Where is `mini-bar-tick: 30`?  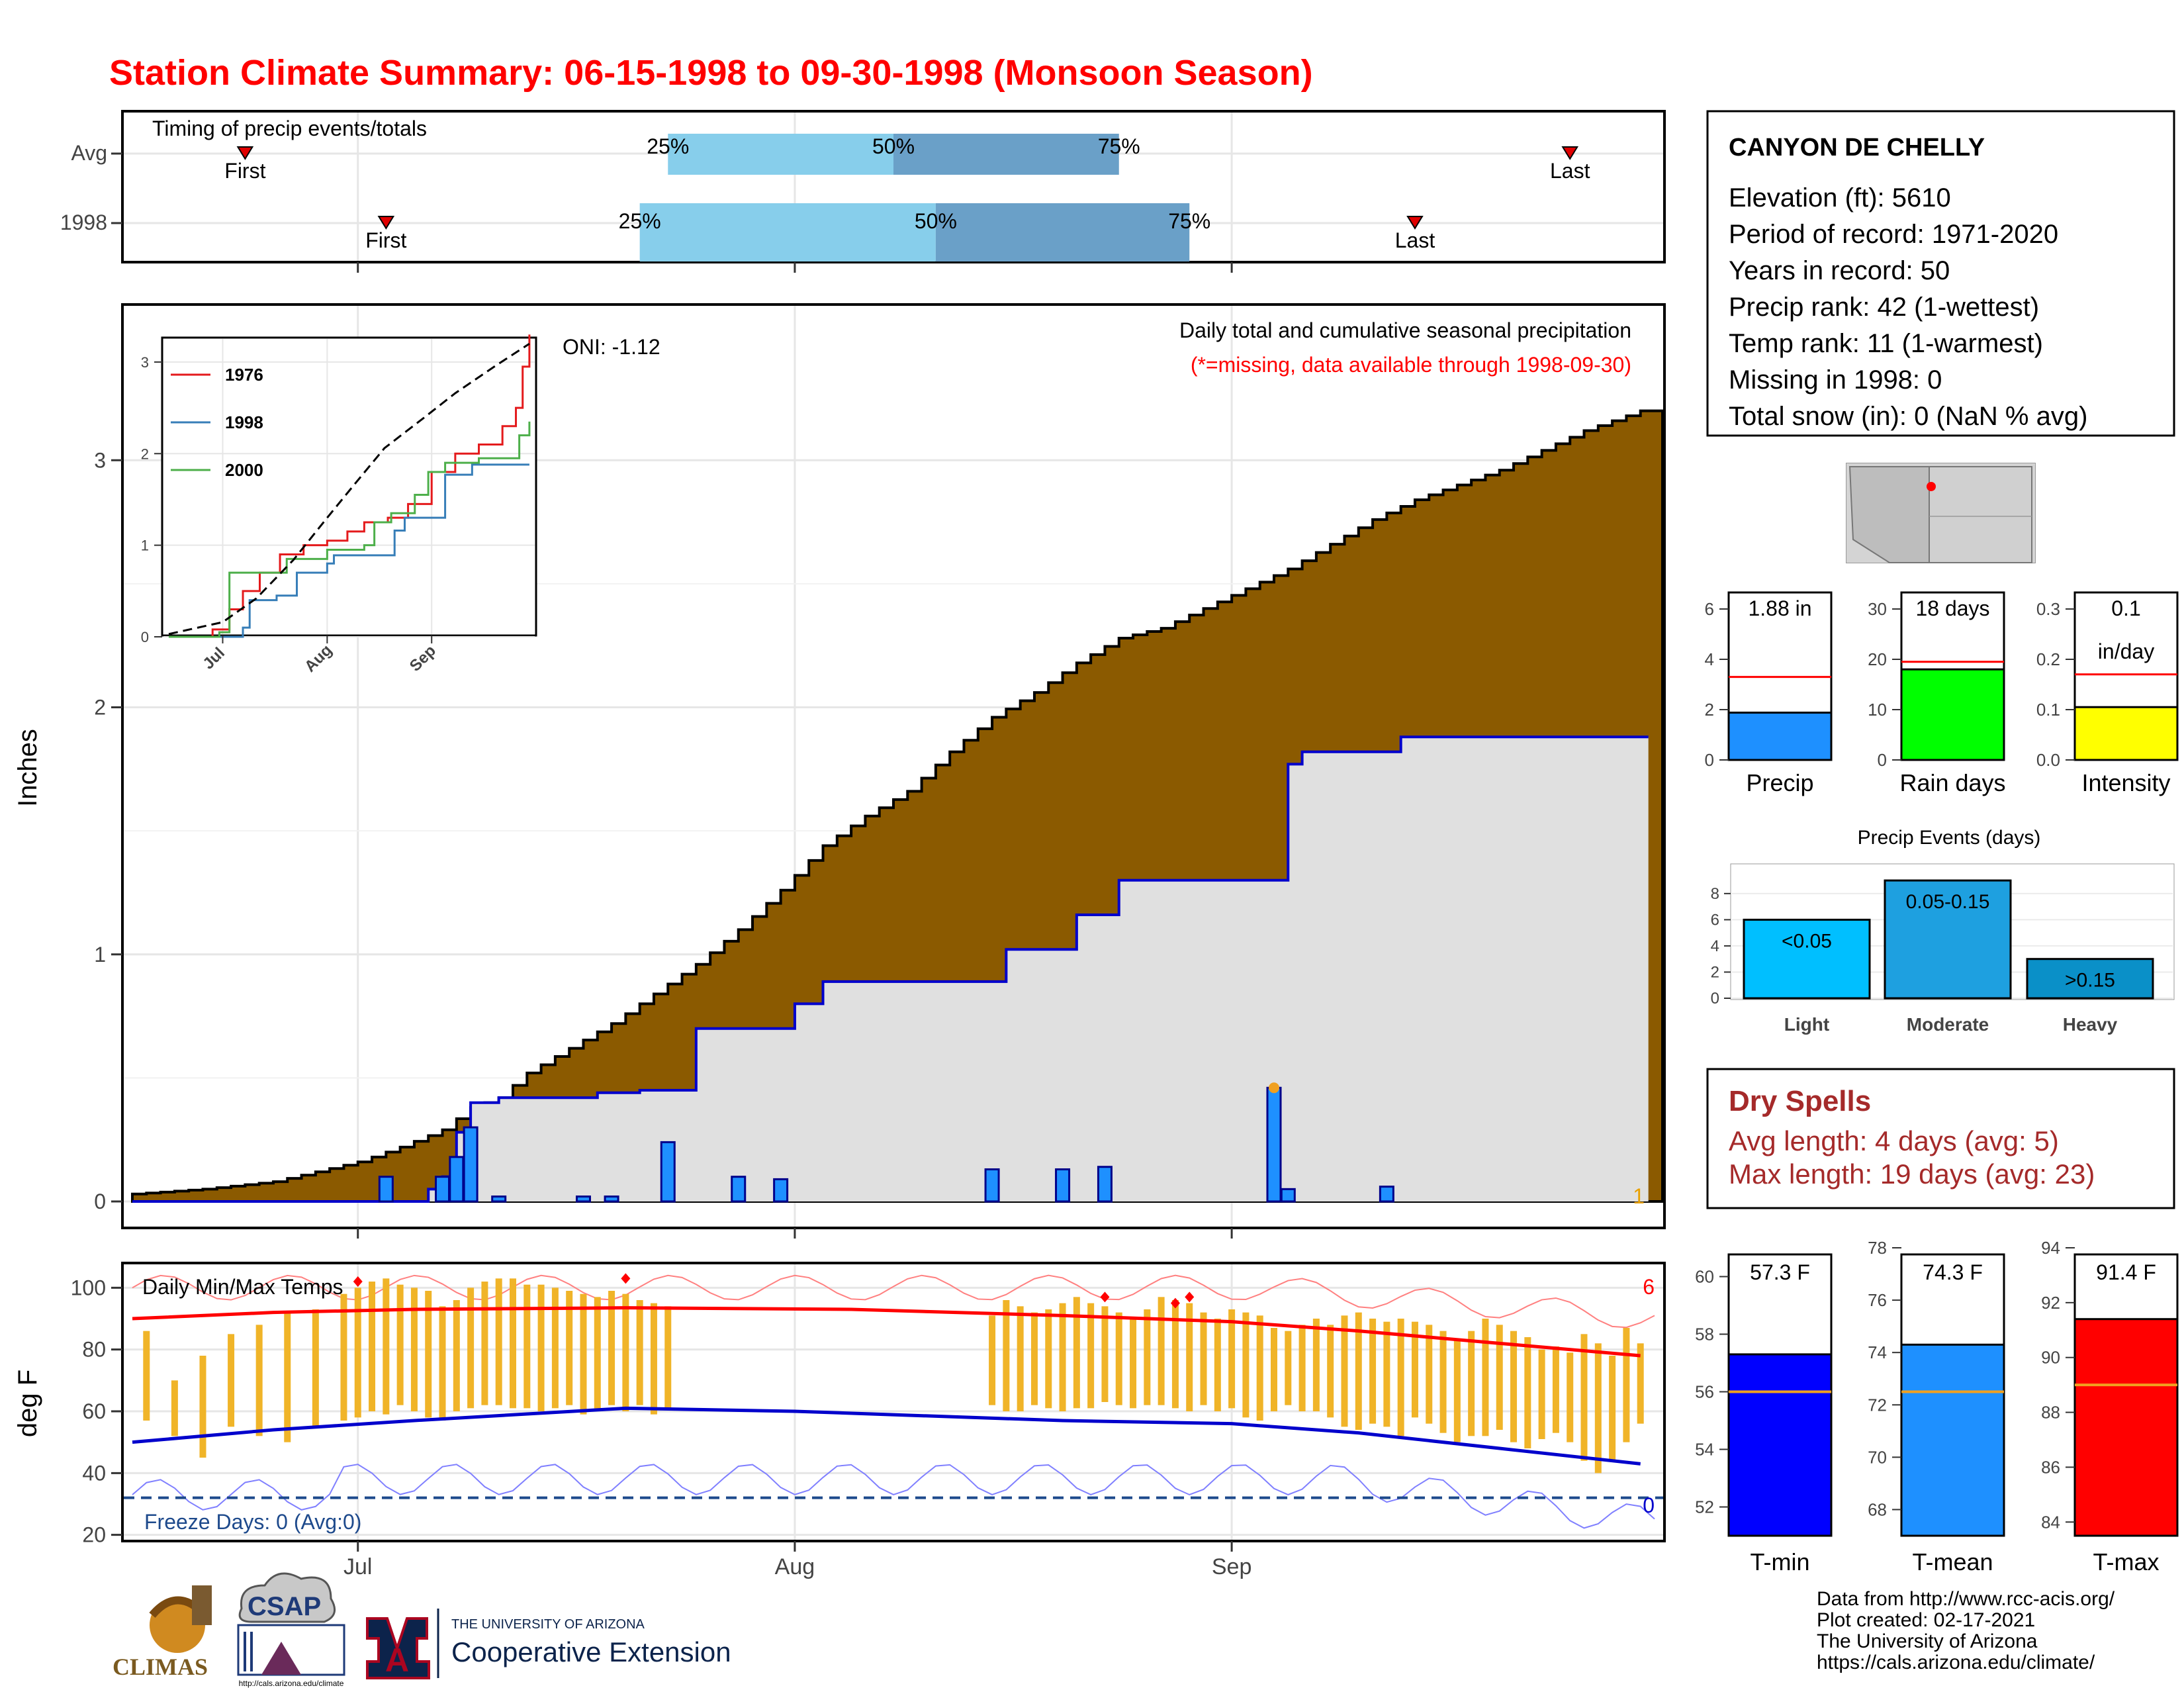 mini-bar-tick: 30 is located at coordinates (1877, 609).